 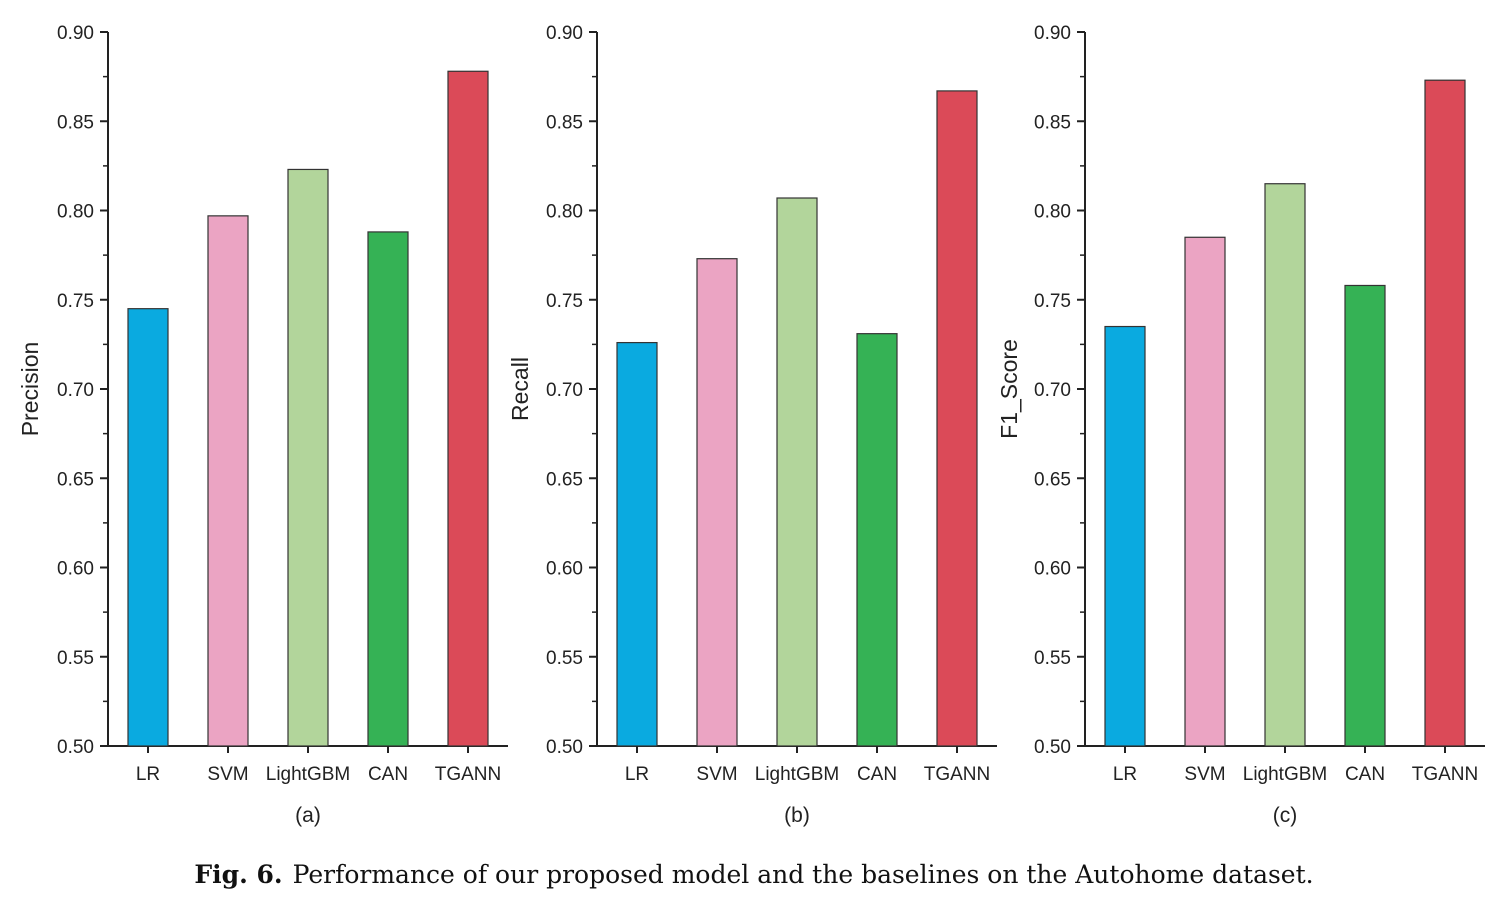 What do you see at coordinates (30, 389) in the screenshot?
I see `y-axis-title: Precision` at bounding box center [30, 389].